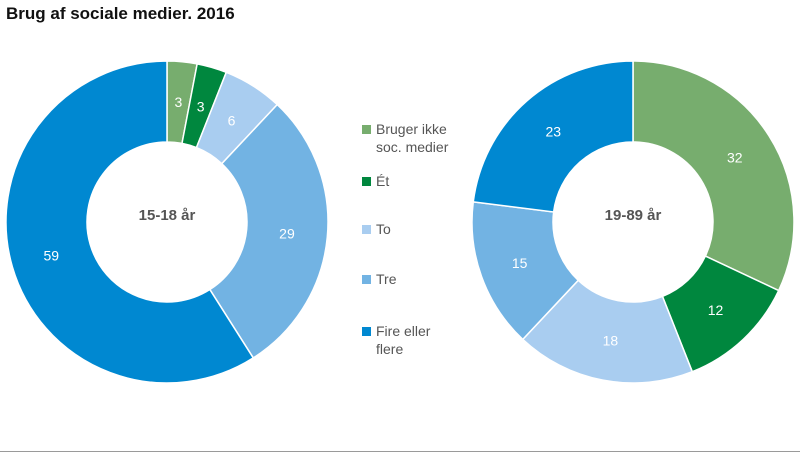  What do you see at coordinates (120, 13) in the screenshot?
I see `chart-title: Brug af sociale medier. 2016` at bounding box center [120, 13].